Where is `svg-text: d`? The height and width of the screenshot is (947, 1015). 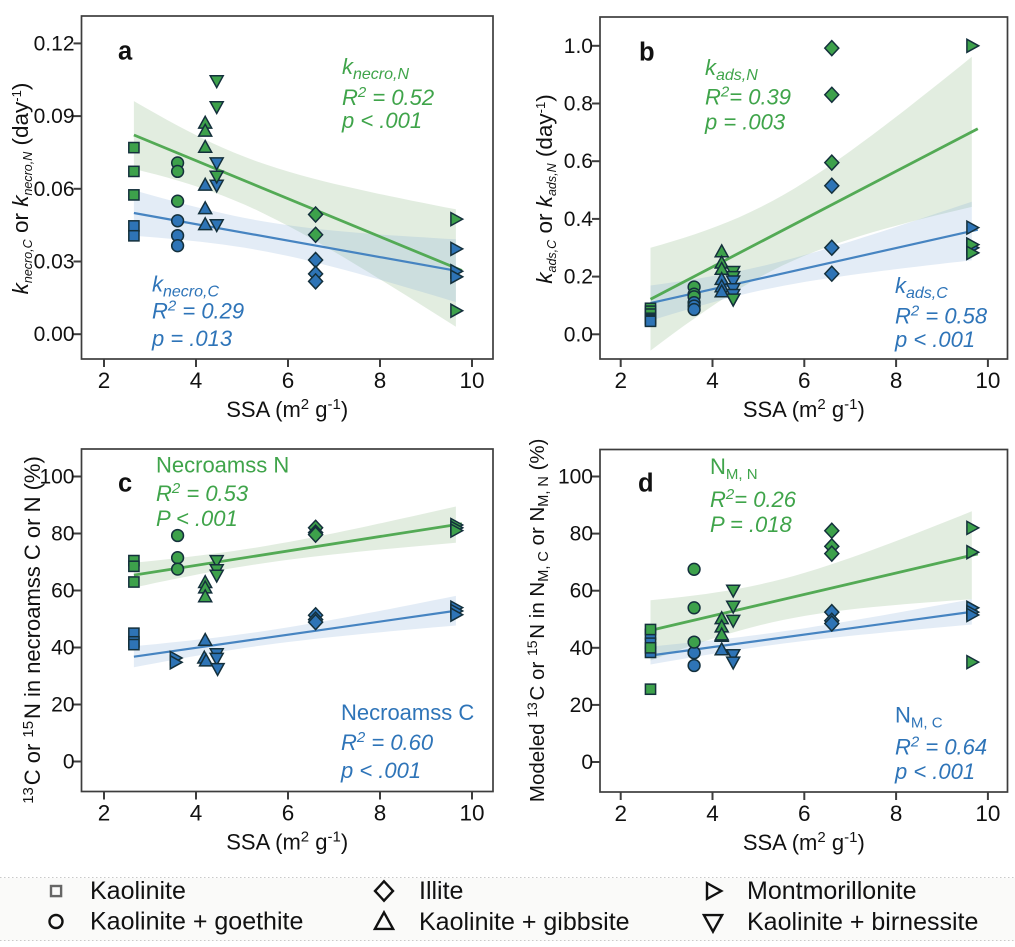 svg-text: d is located at coordinates (646, 484).